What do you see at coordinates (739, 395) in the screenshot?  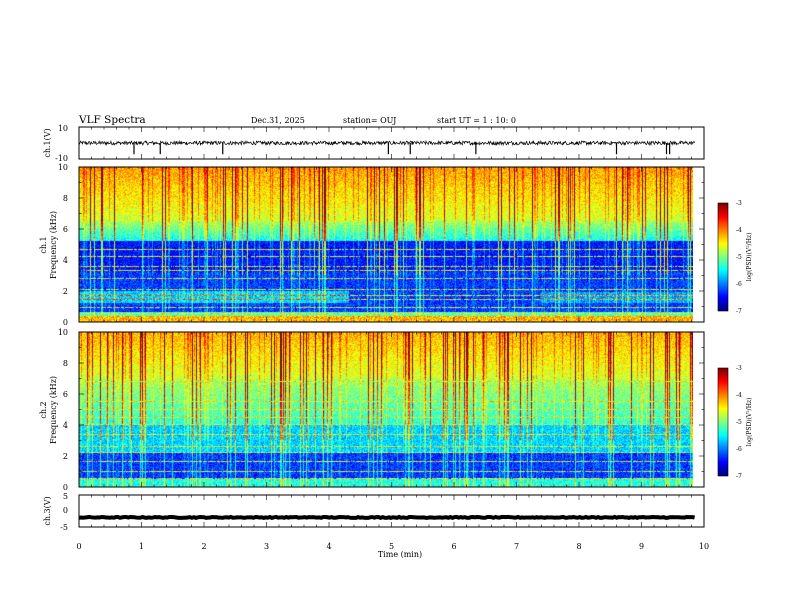 I see `ch2-cbar-tick-4: -4` at bounding box center [739, 395].